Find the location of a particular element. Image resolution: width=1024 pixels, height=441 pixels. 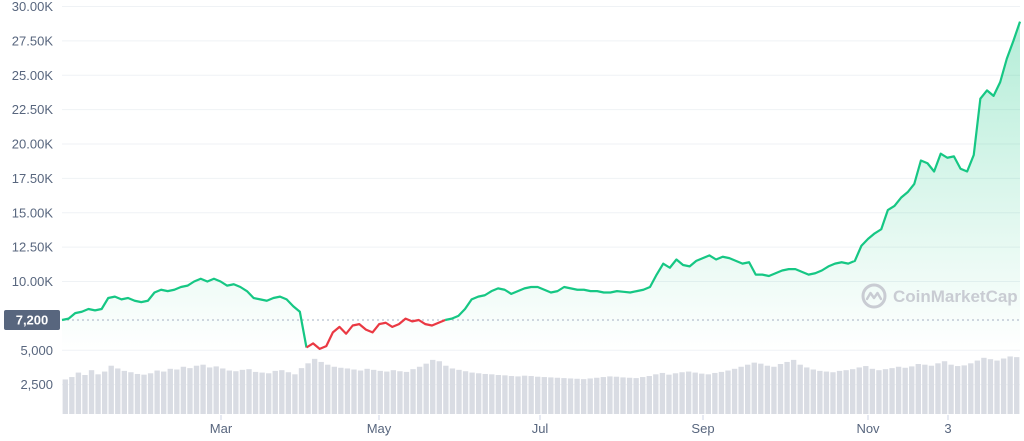

y-tick-label: 25.00K is located at coordinates (33, 75).